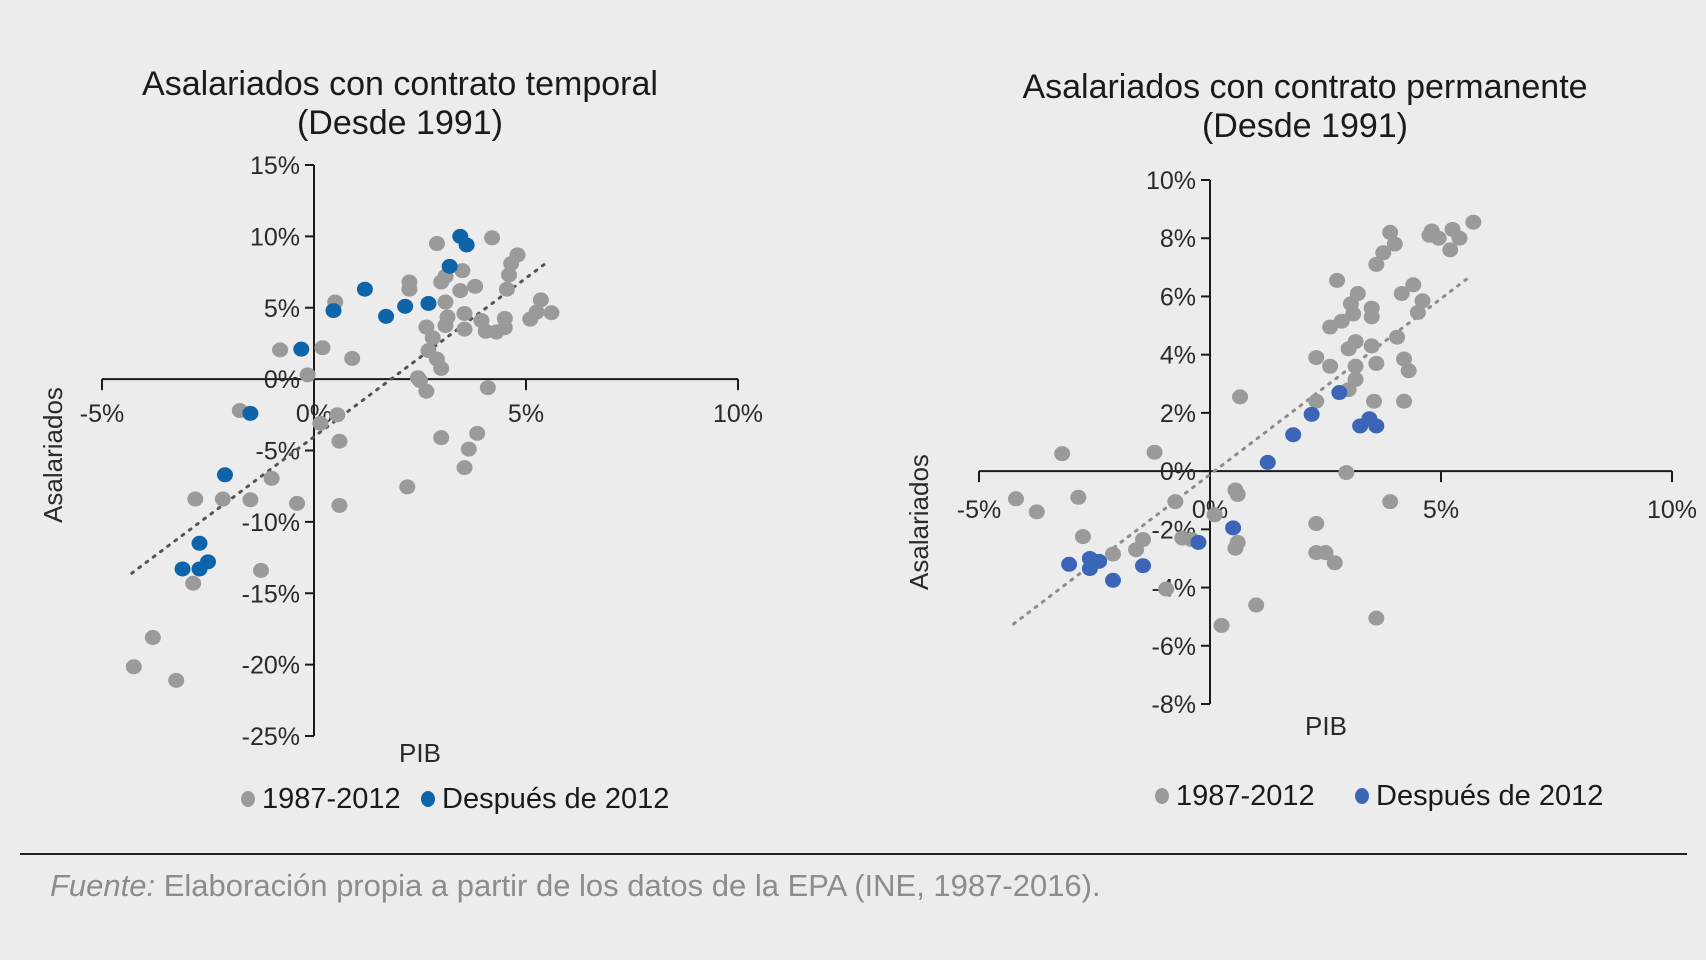 This screenshot has width=1706, height=960. What do you see at coordinates (275, 166) in the screenshot?
I see `y-tick-label: 15%` at bounding box center [275, 166].